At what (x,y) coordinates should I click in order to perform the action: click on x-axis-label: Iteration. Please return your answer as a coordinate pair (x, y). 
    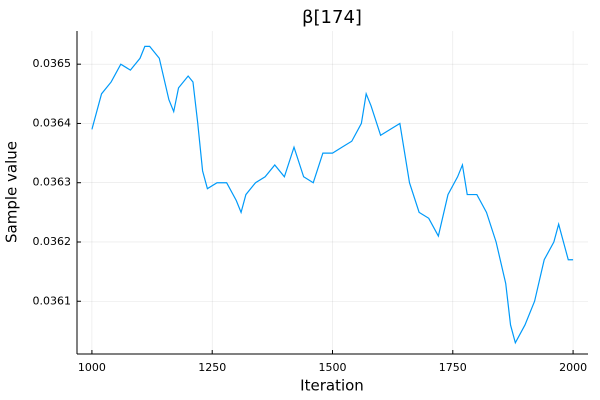
    Looking at the image, I should click on (332, 386).